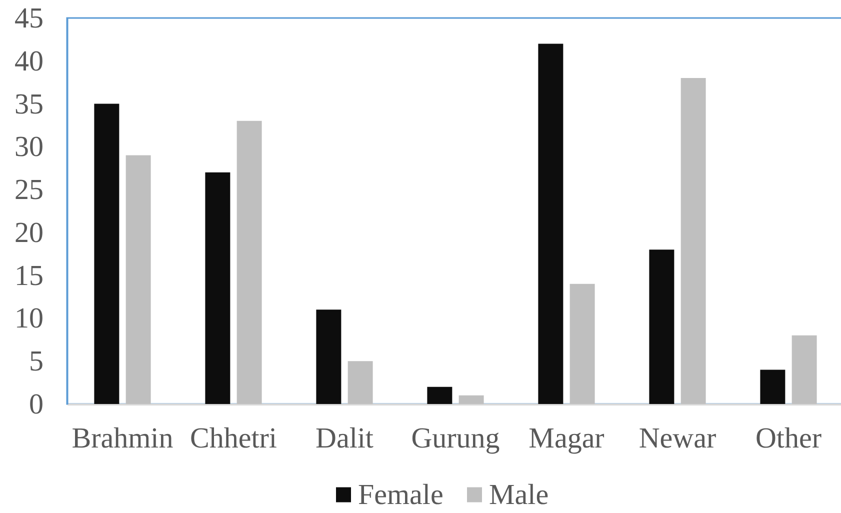 This screenshot has width=841, height=513. I want to click on x-tick-label: Dalit, so click(345, 438).